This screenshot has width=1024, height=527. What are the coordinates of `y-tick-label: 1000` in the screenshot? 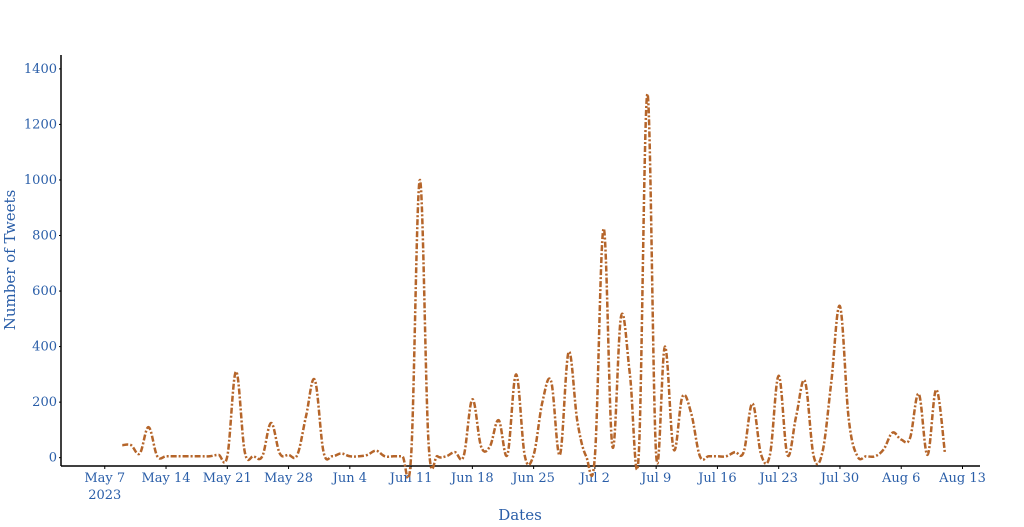 It's located at (40, 180).